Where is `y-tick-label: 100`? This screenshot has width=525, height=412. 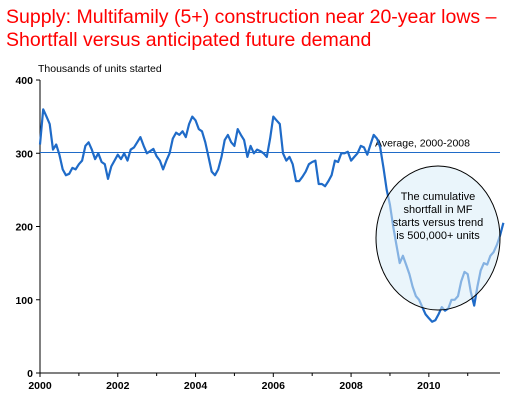 y-tick-label: 100 is located at coordinates (24, 301).